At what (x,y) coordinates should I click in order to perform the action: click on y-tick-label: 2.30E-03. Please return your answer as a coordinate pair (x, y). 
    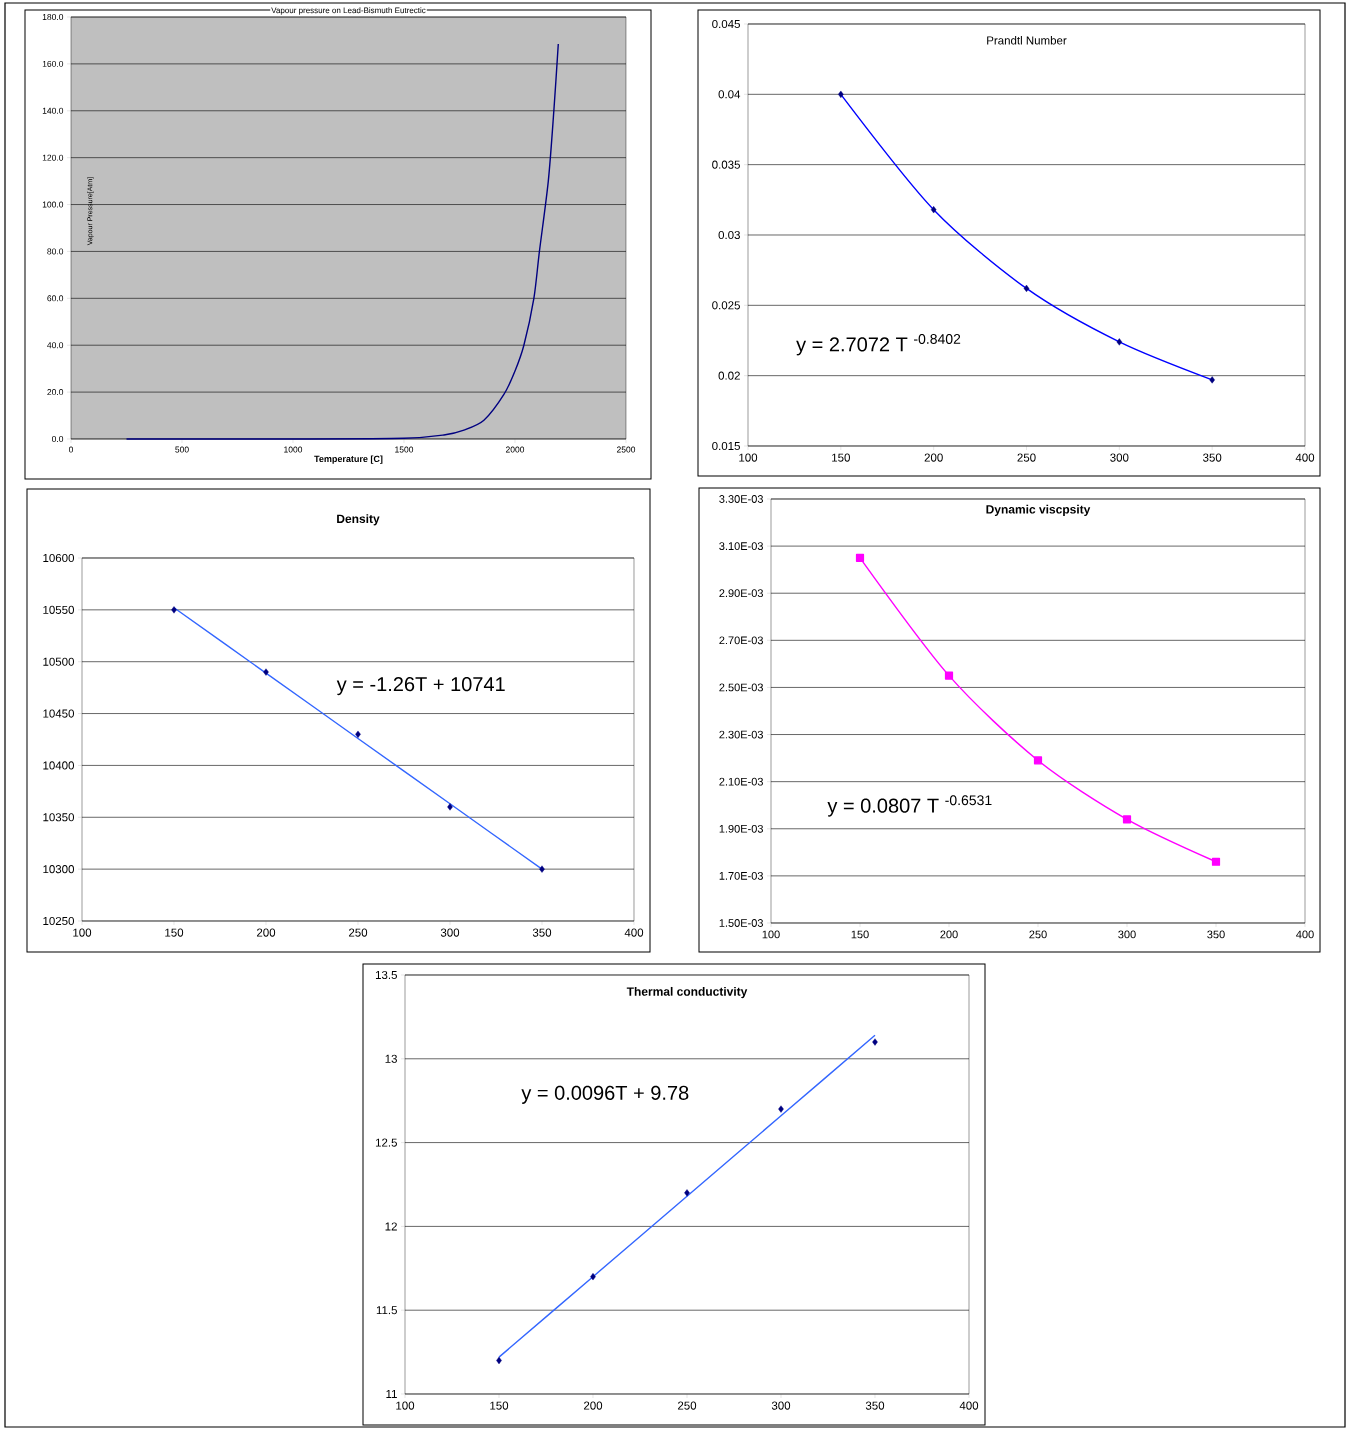
    Looking at the image, I should click on (741, 734).